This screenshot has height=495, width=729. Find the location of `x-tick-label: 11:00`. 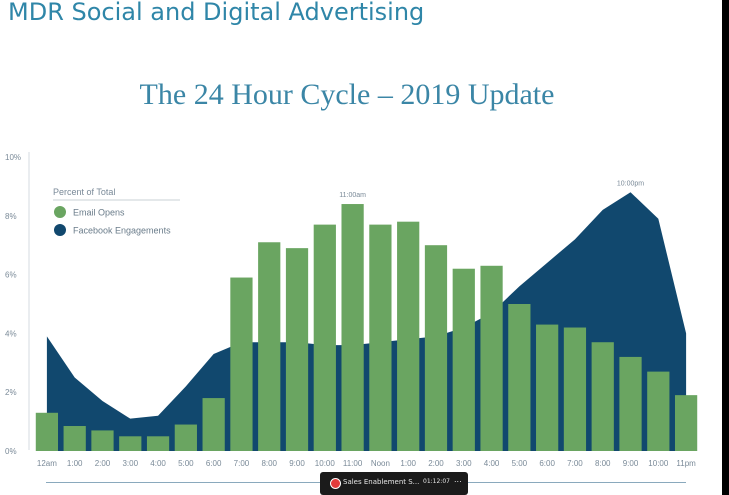

x-tick-label: 11:00 is located at coordinates (353, 463).